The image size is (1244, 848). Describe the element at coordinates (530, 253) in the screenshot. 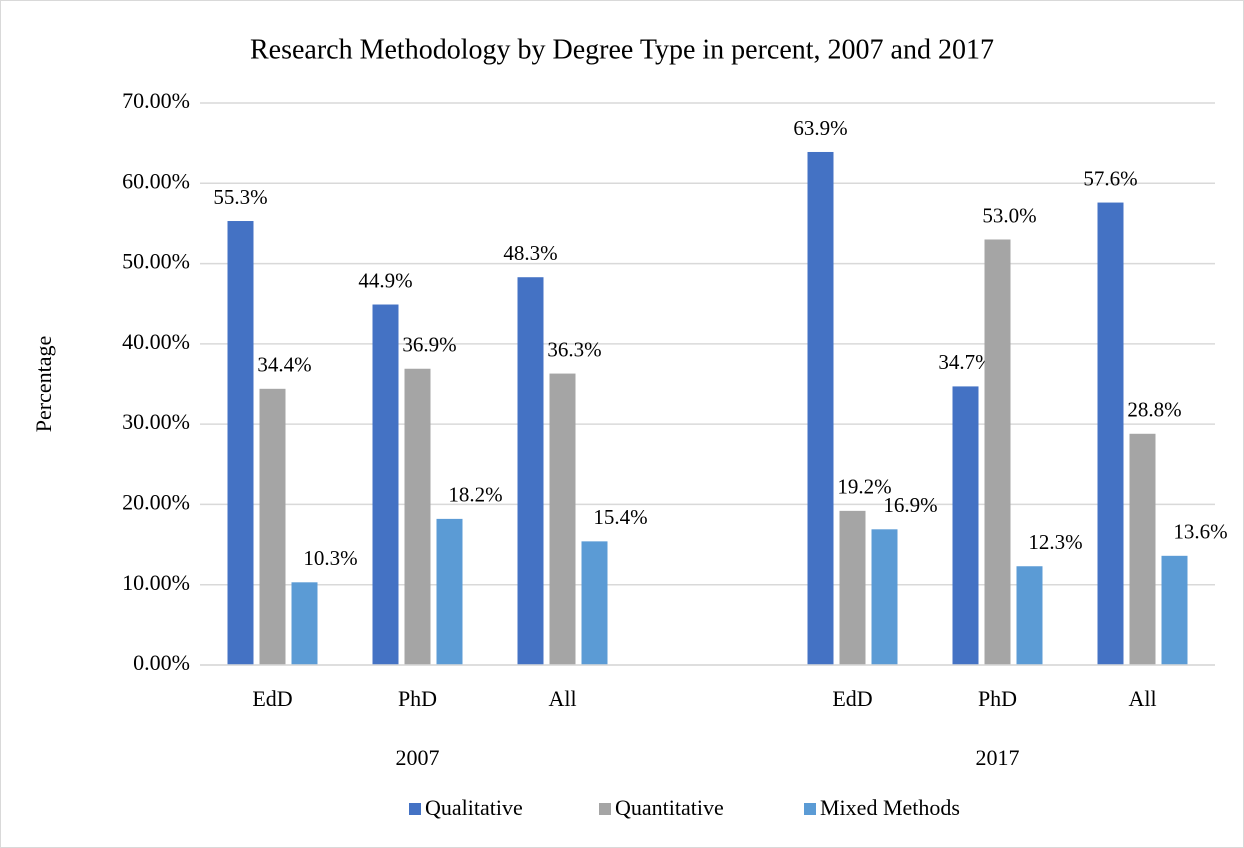

I see `data-label: 48.3%` at that location.